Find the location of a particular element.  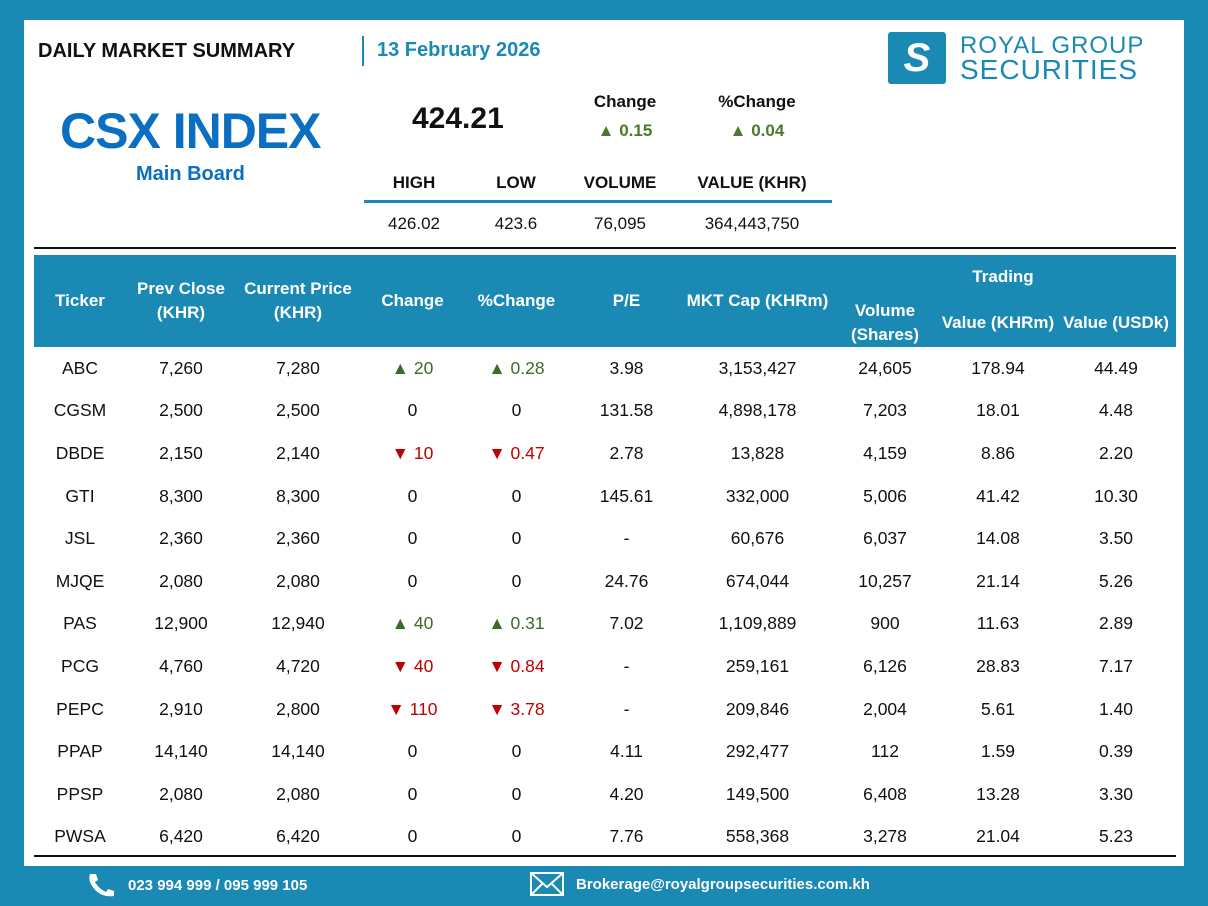

col-pct-change: %Change is located at coordinates (516, 301).